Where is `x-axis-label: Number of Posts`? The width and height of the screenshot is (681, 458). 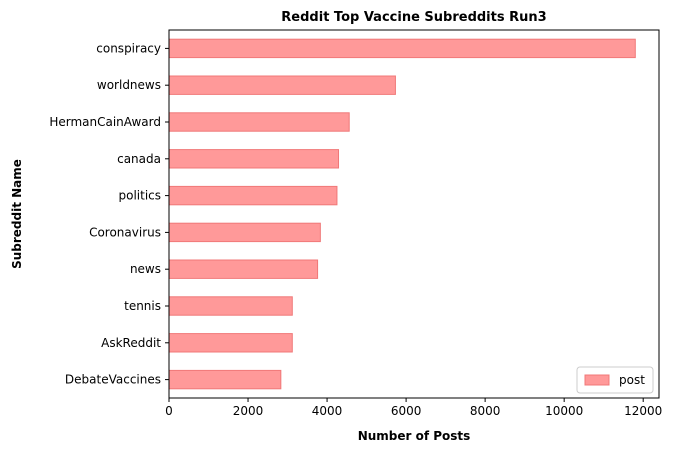 x-axis-label: Number of Posts is located at coordinates (414, 436).